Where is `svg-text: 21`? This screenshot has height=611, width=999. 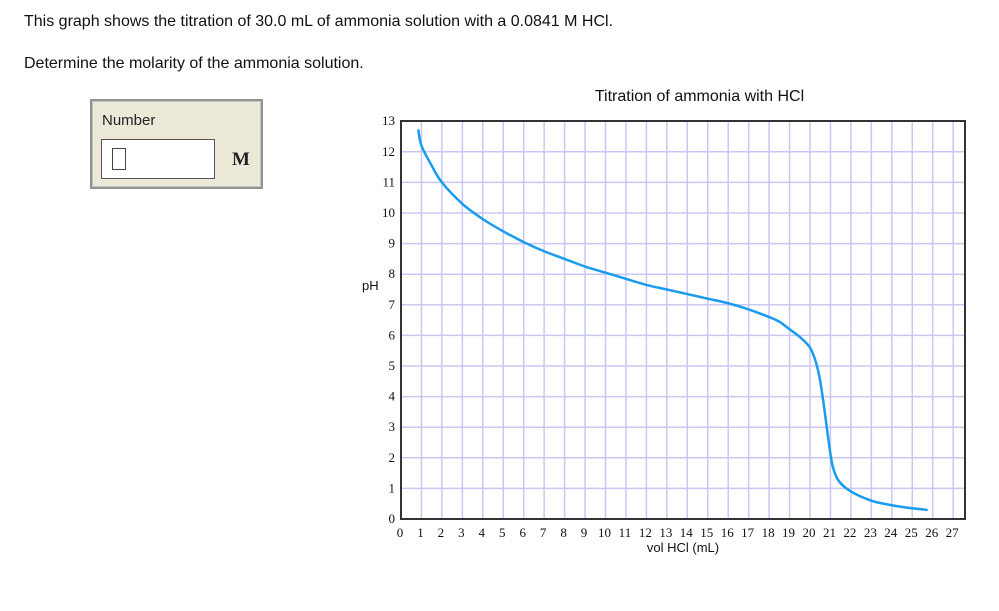
svg-text: 21 is located at coordinates (829, 532).